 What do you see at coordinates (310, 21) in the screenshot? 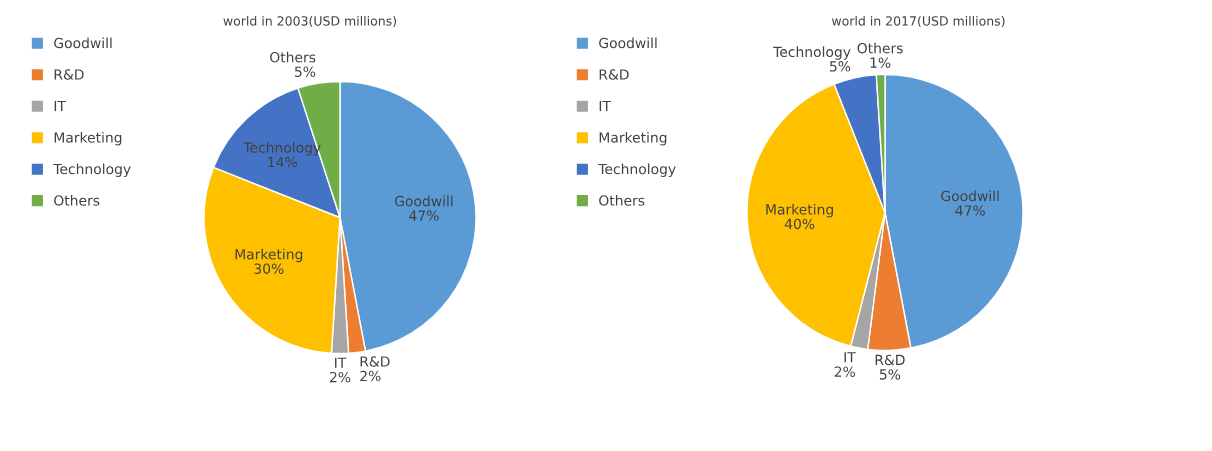
I see `chart-title: world in 2003(USD millions)` at bounding box center [310, 21].